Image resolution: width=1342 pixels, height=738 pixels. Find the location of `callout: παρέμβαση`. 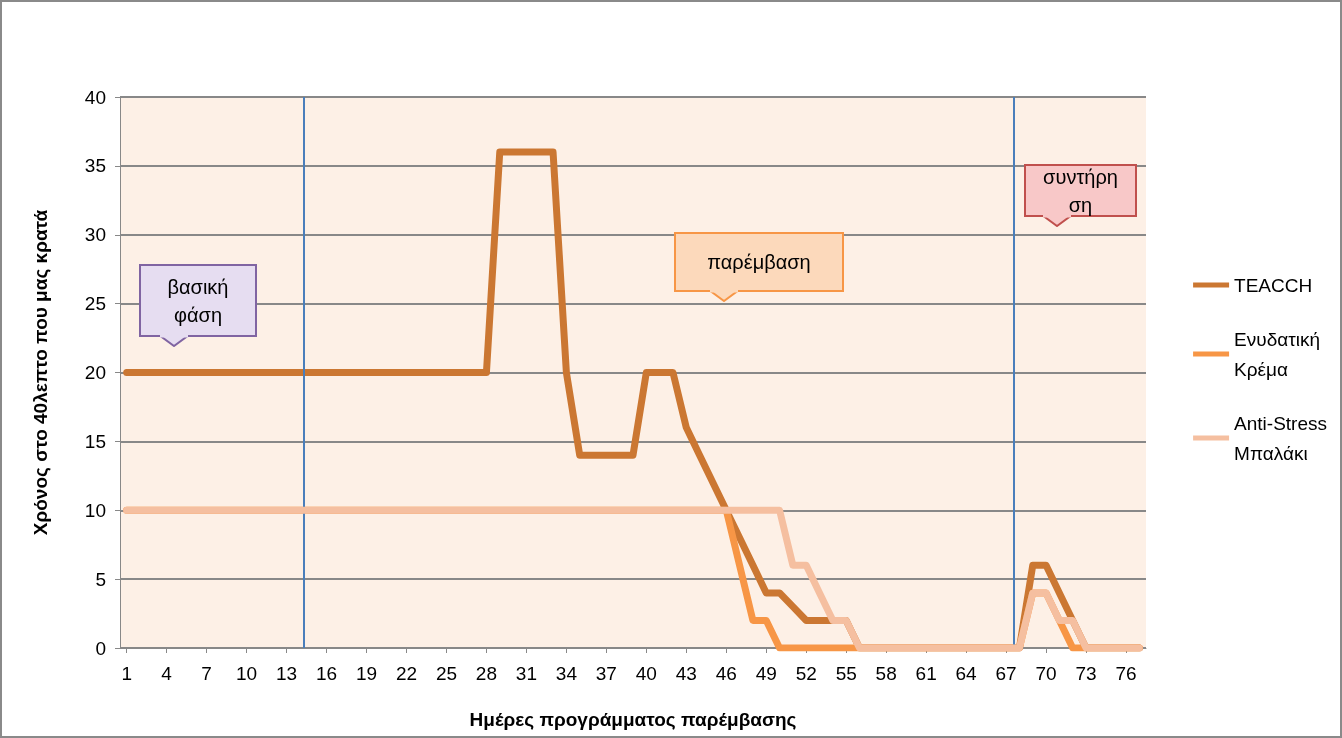

callout: παρέμβαση is located at coordinates (759, 267).